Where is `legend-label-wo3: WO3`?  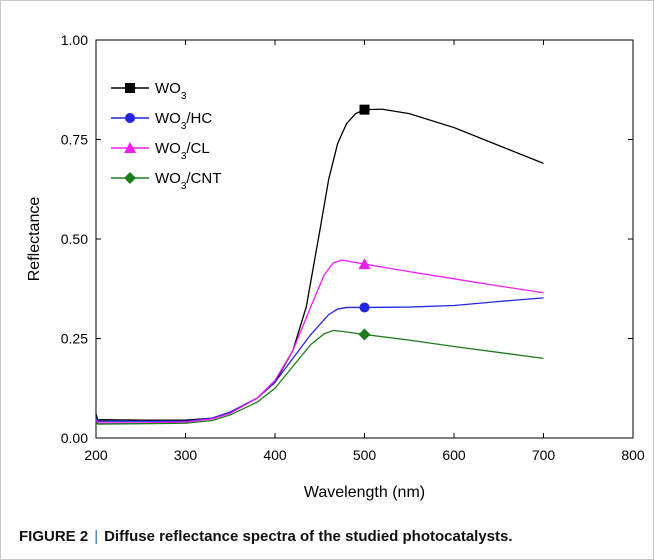 legend-label-wo3: WO3 is located at coordinates (171, 91).